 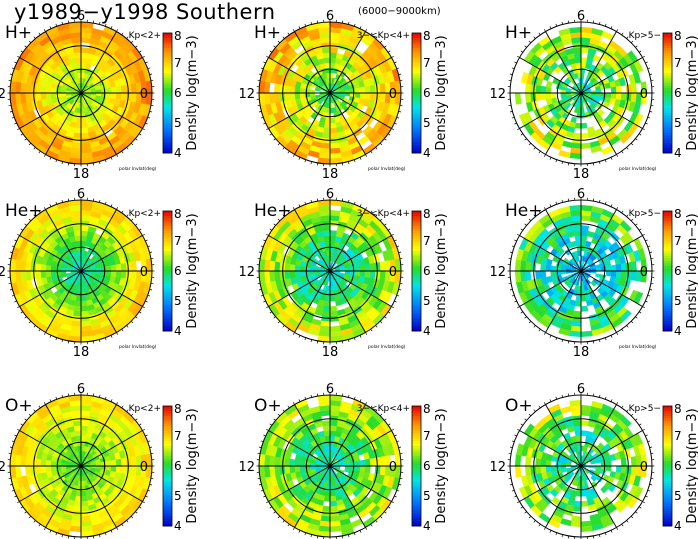 What do you see at coordinates (581, 194) in the screenshot?
I see `mlt-label-top: 6` at bounding box center [581, 194].